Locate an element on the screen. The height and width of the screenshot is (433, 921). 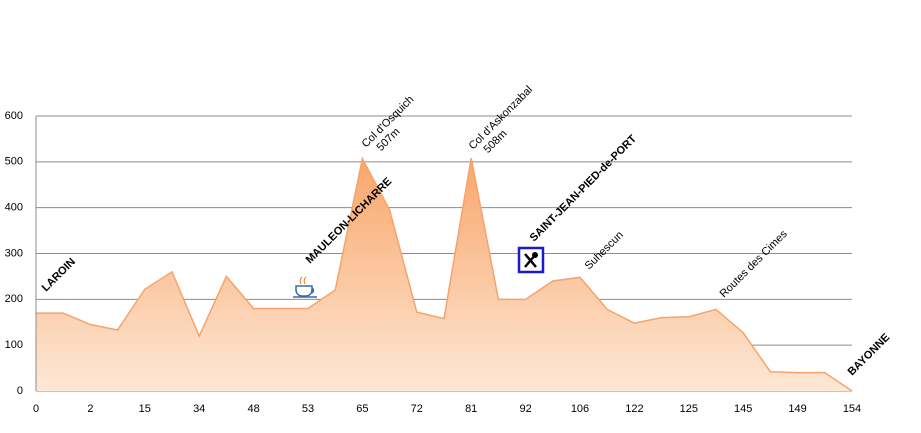
x-tick-label: 53 is located at coordinates (308, 409).